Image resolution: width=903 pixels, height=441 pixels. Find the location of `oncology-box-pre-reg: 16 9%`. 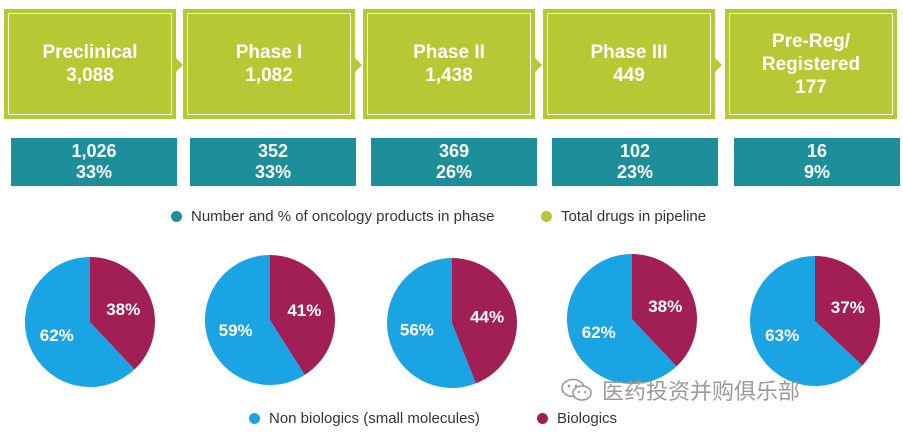

oncology-box-pre-reg: 16 9% is located at coordinates (817, 162).